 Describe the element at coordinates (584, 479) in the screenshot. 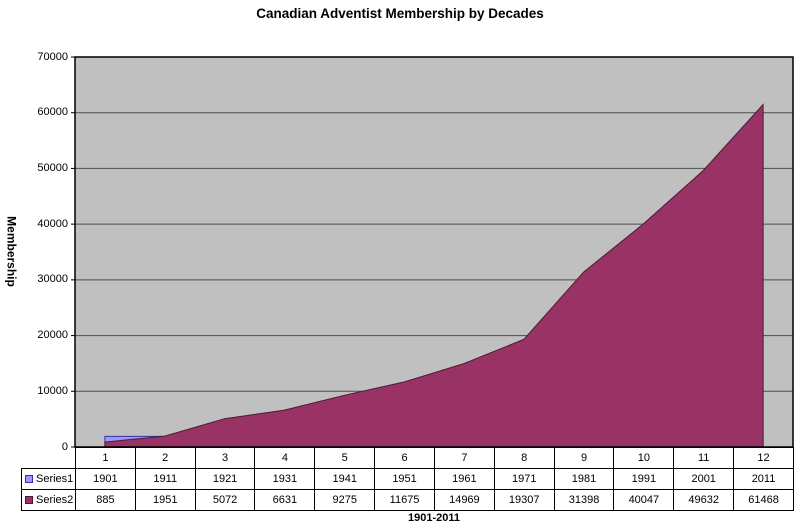

I see `value-cell: 1981` at that location.